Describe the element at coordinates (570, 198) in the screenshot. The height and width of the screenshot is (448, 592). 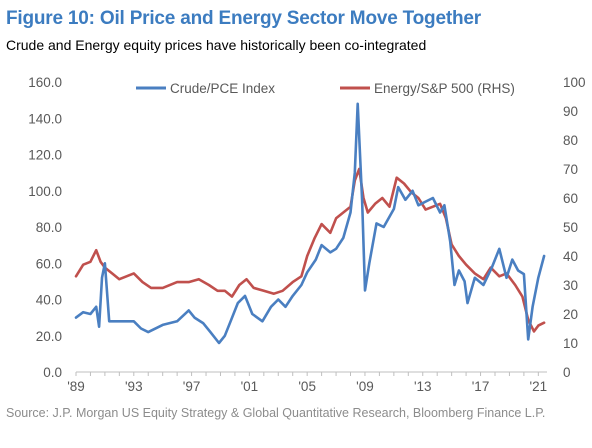
I see `right-tick-label: 60` at that location.